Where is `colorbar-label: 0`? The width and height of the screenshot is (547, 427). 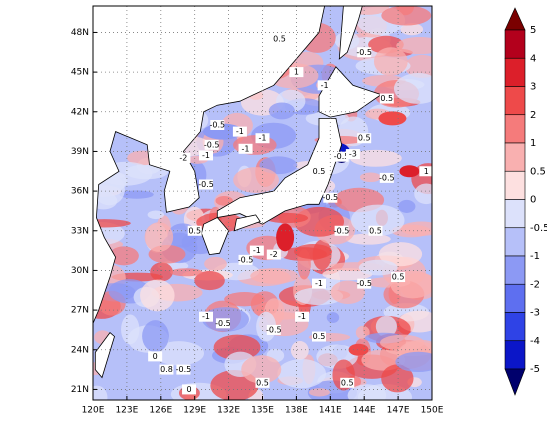 colorbar-label: 0 is located at coordinates (533, 200).